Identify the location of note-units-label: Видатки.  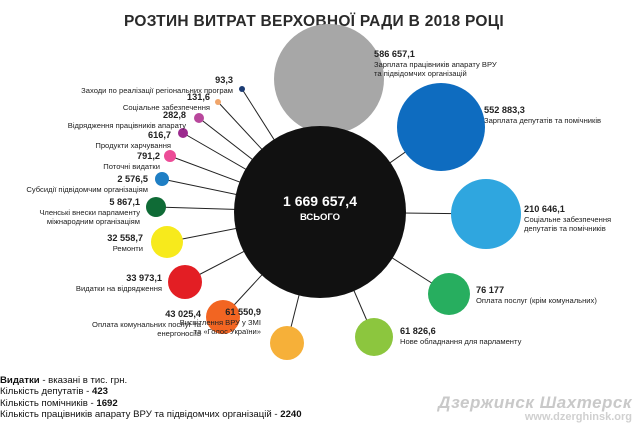
(20, 380).